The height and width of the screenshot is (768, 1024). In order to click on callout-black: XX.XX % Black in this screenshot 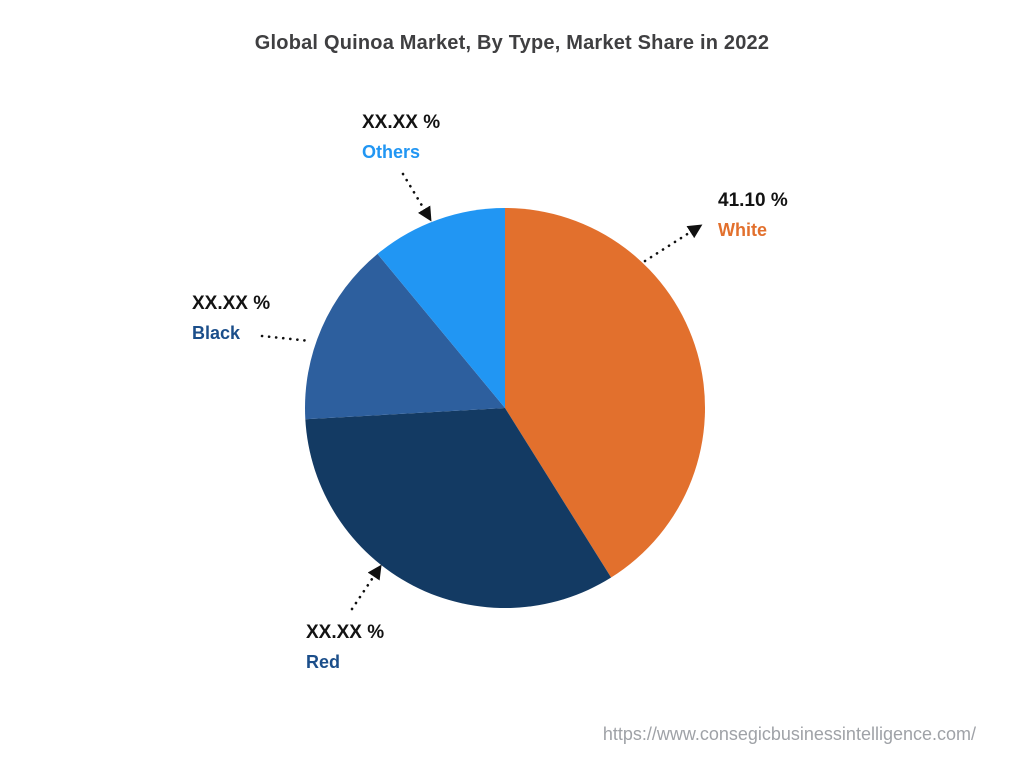, I will do `click(231, 318)`.